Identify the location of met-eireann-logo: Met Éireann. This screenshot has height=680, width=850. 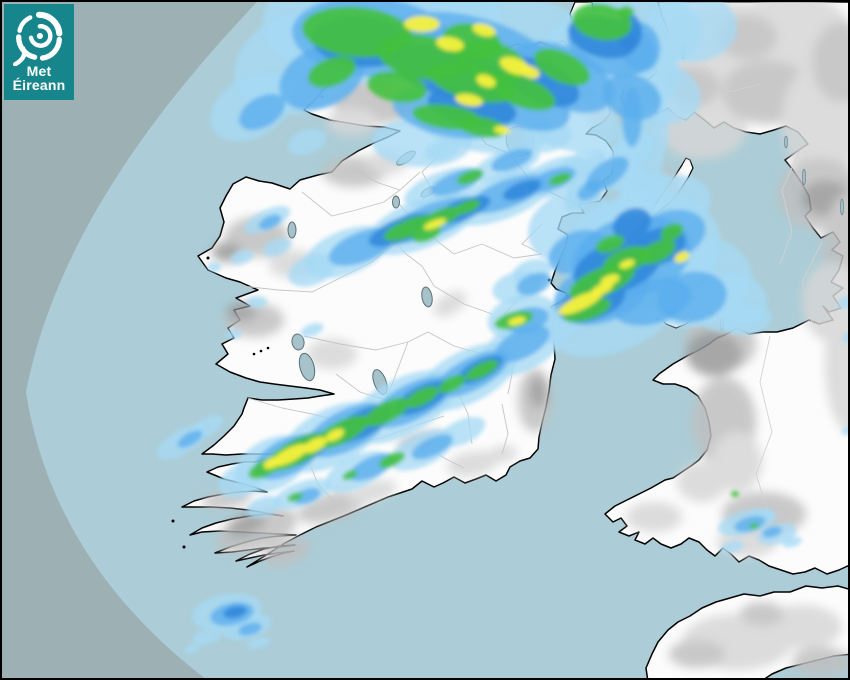
(39, 52).